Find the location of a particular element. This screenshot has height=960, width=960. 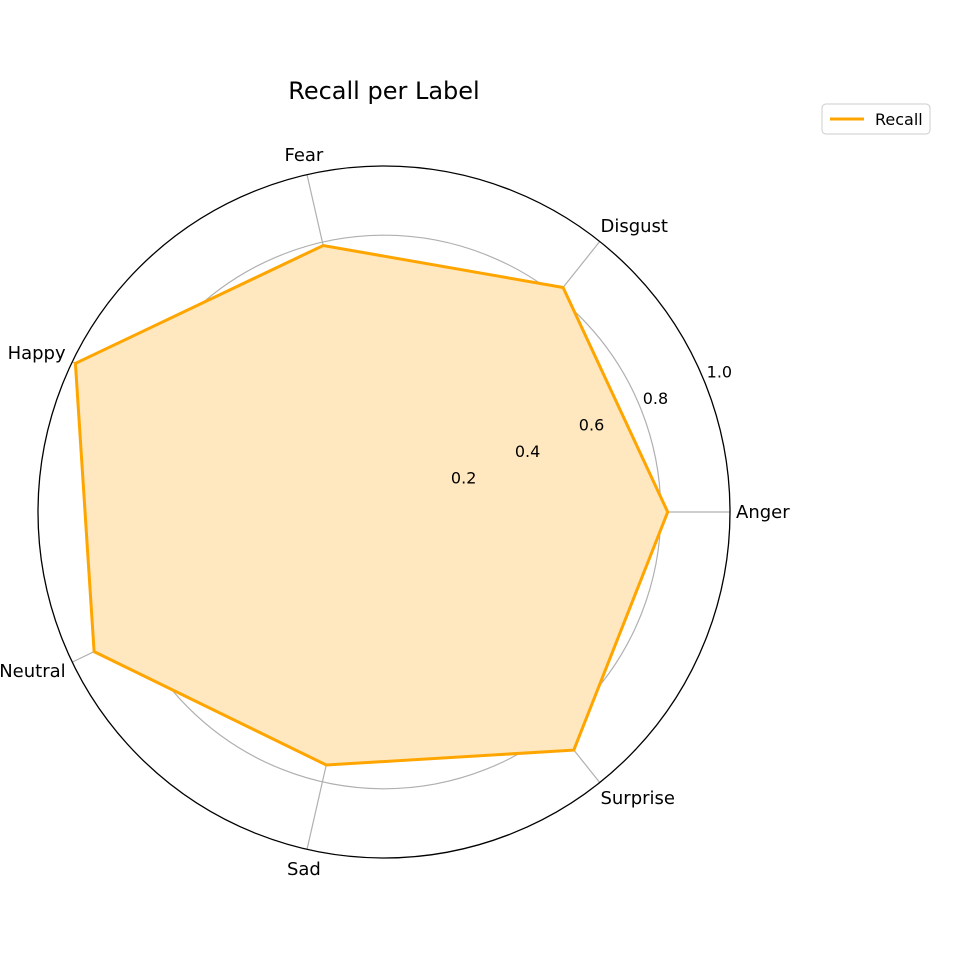

category-label: Disgust is located at coordinates (634, 226).